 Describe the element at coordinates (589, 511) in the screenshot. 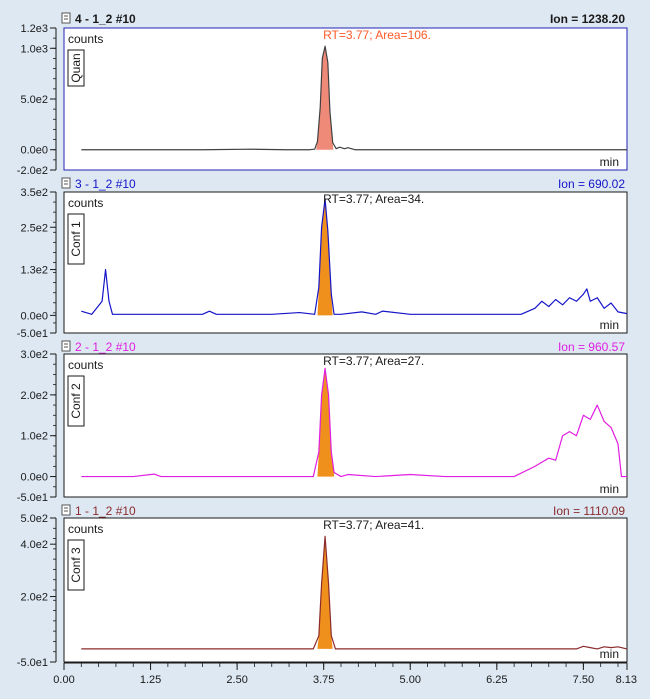

I see `ion-label: Ion = 1110.09` at that location.